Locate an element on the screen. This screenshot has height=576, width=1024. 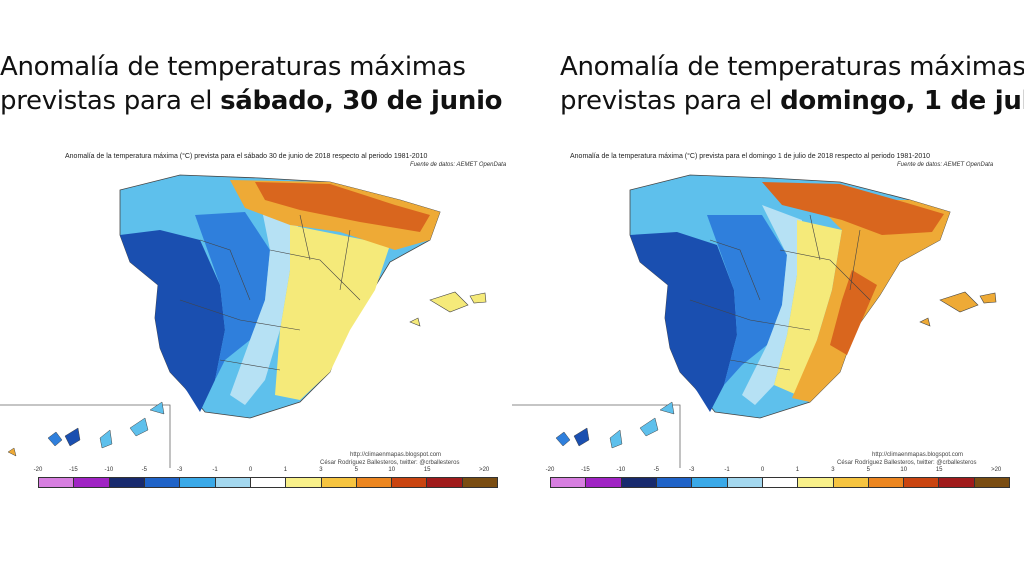
headline-line2: previstas para el domingo, 1 de julio is located at coordinates (792, 101).